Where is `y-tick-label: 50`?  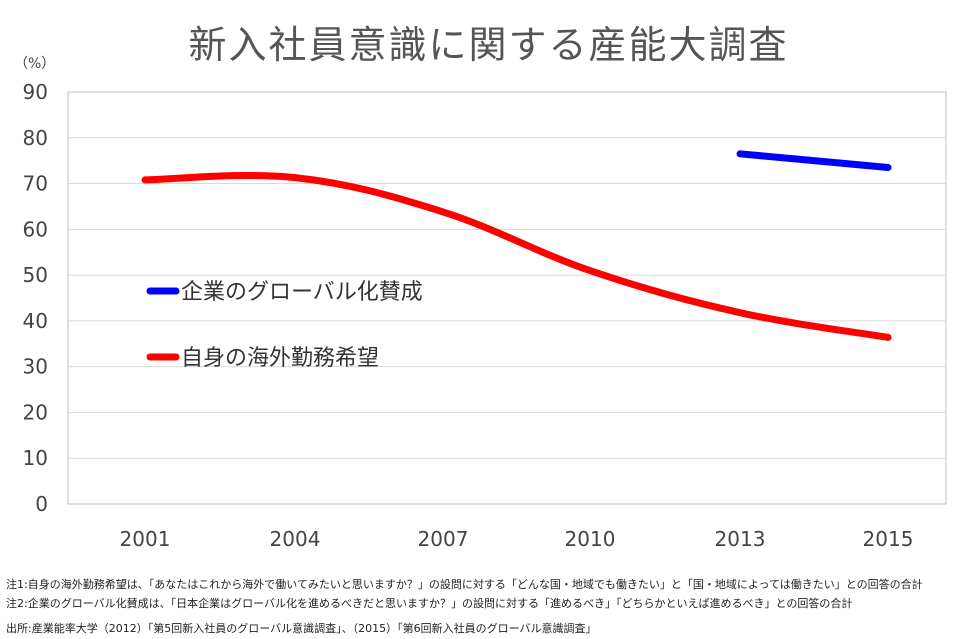
y-tick-label: 50 is located at coordinates (35, 275).